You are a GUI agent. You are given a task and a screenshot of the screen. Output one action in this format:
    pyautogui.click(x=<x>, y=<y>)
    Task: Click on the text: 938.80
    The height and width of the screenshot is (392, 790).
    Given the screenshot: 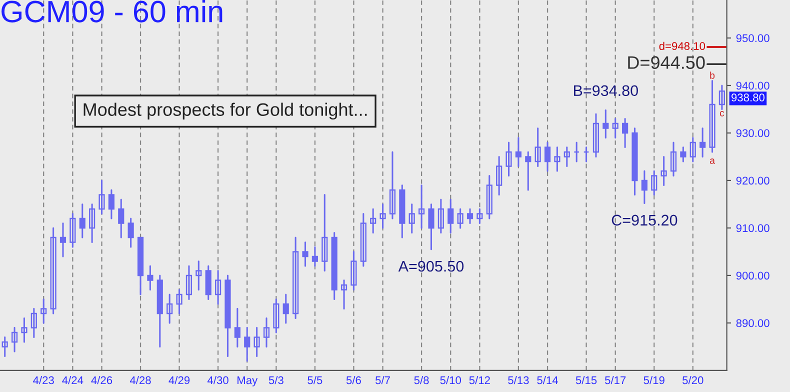 What is the action you would take?
    pyautogui.click(x=748, y=98)
    